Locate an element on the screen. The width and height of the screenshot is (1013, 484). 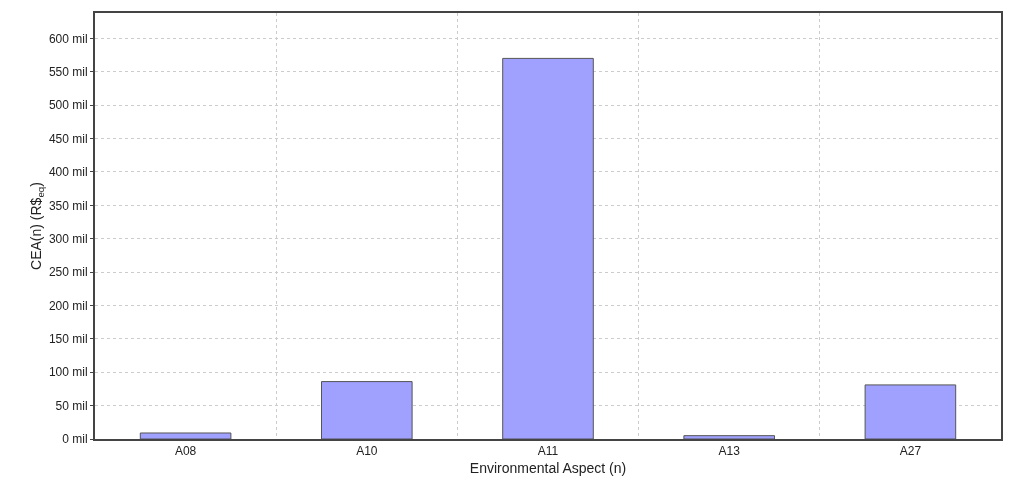
y-tick-label: 100 mil is located at coordinates (68, 372).